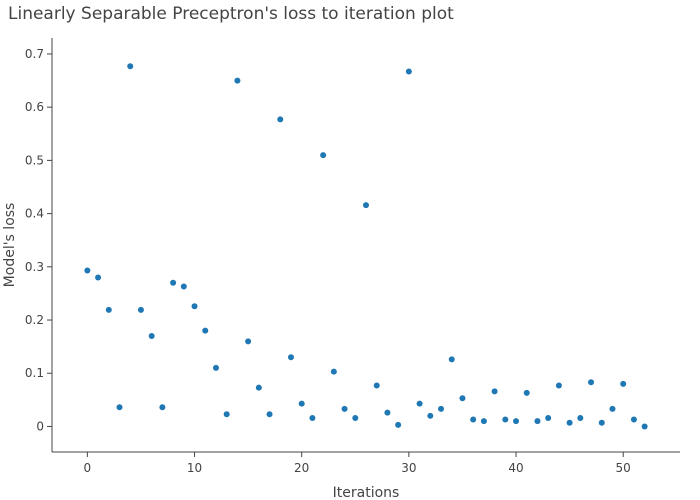 This screenshot has height=500, width=700. I want to click on y-tick-label: 0.2, so click(34, 320).